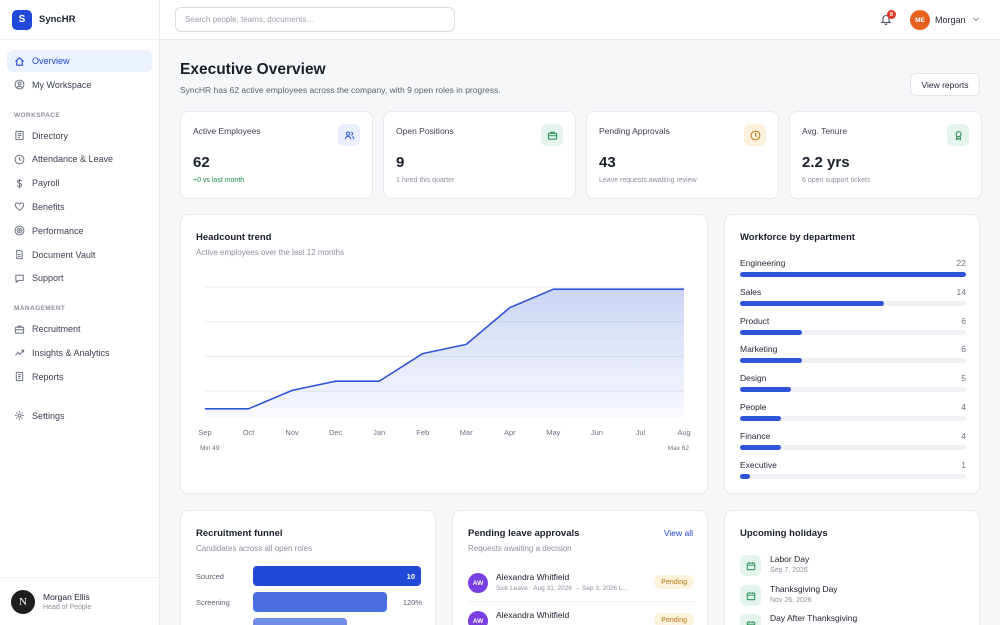 The width and height of the screenshot is (1000, 625). Describe the element at coordinates (19, 206) in the screenshot. I see `heart-icon` at that location.